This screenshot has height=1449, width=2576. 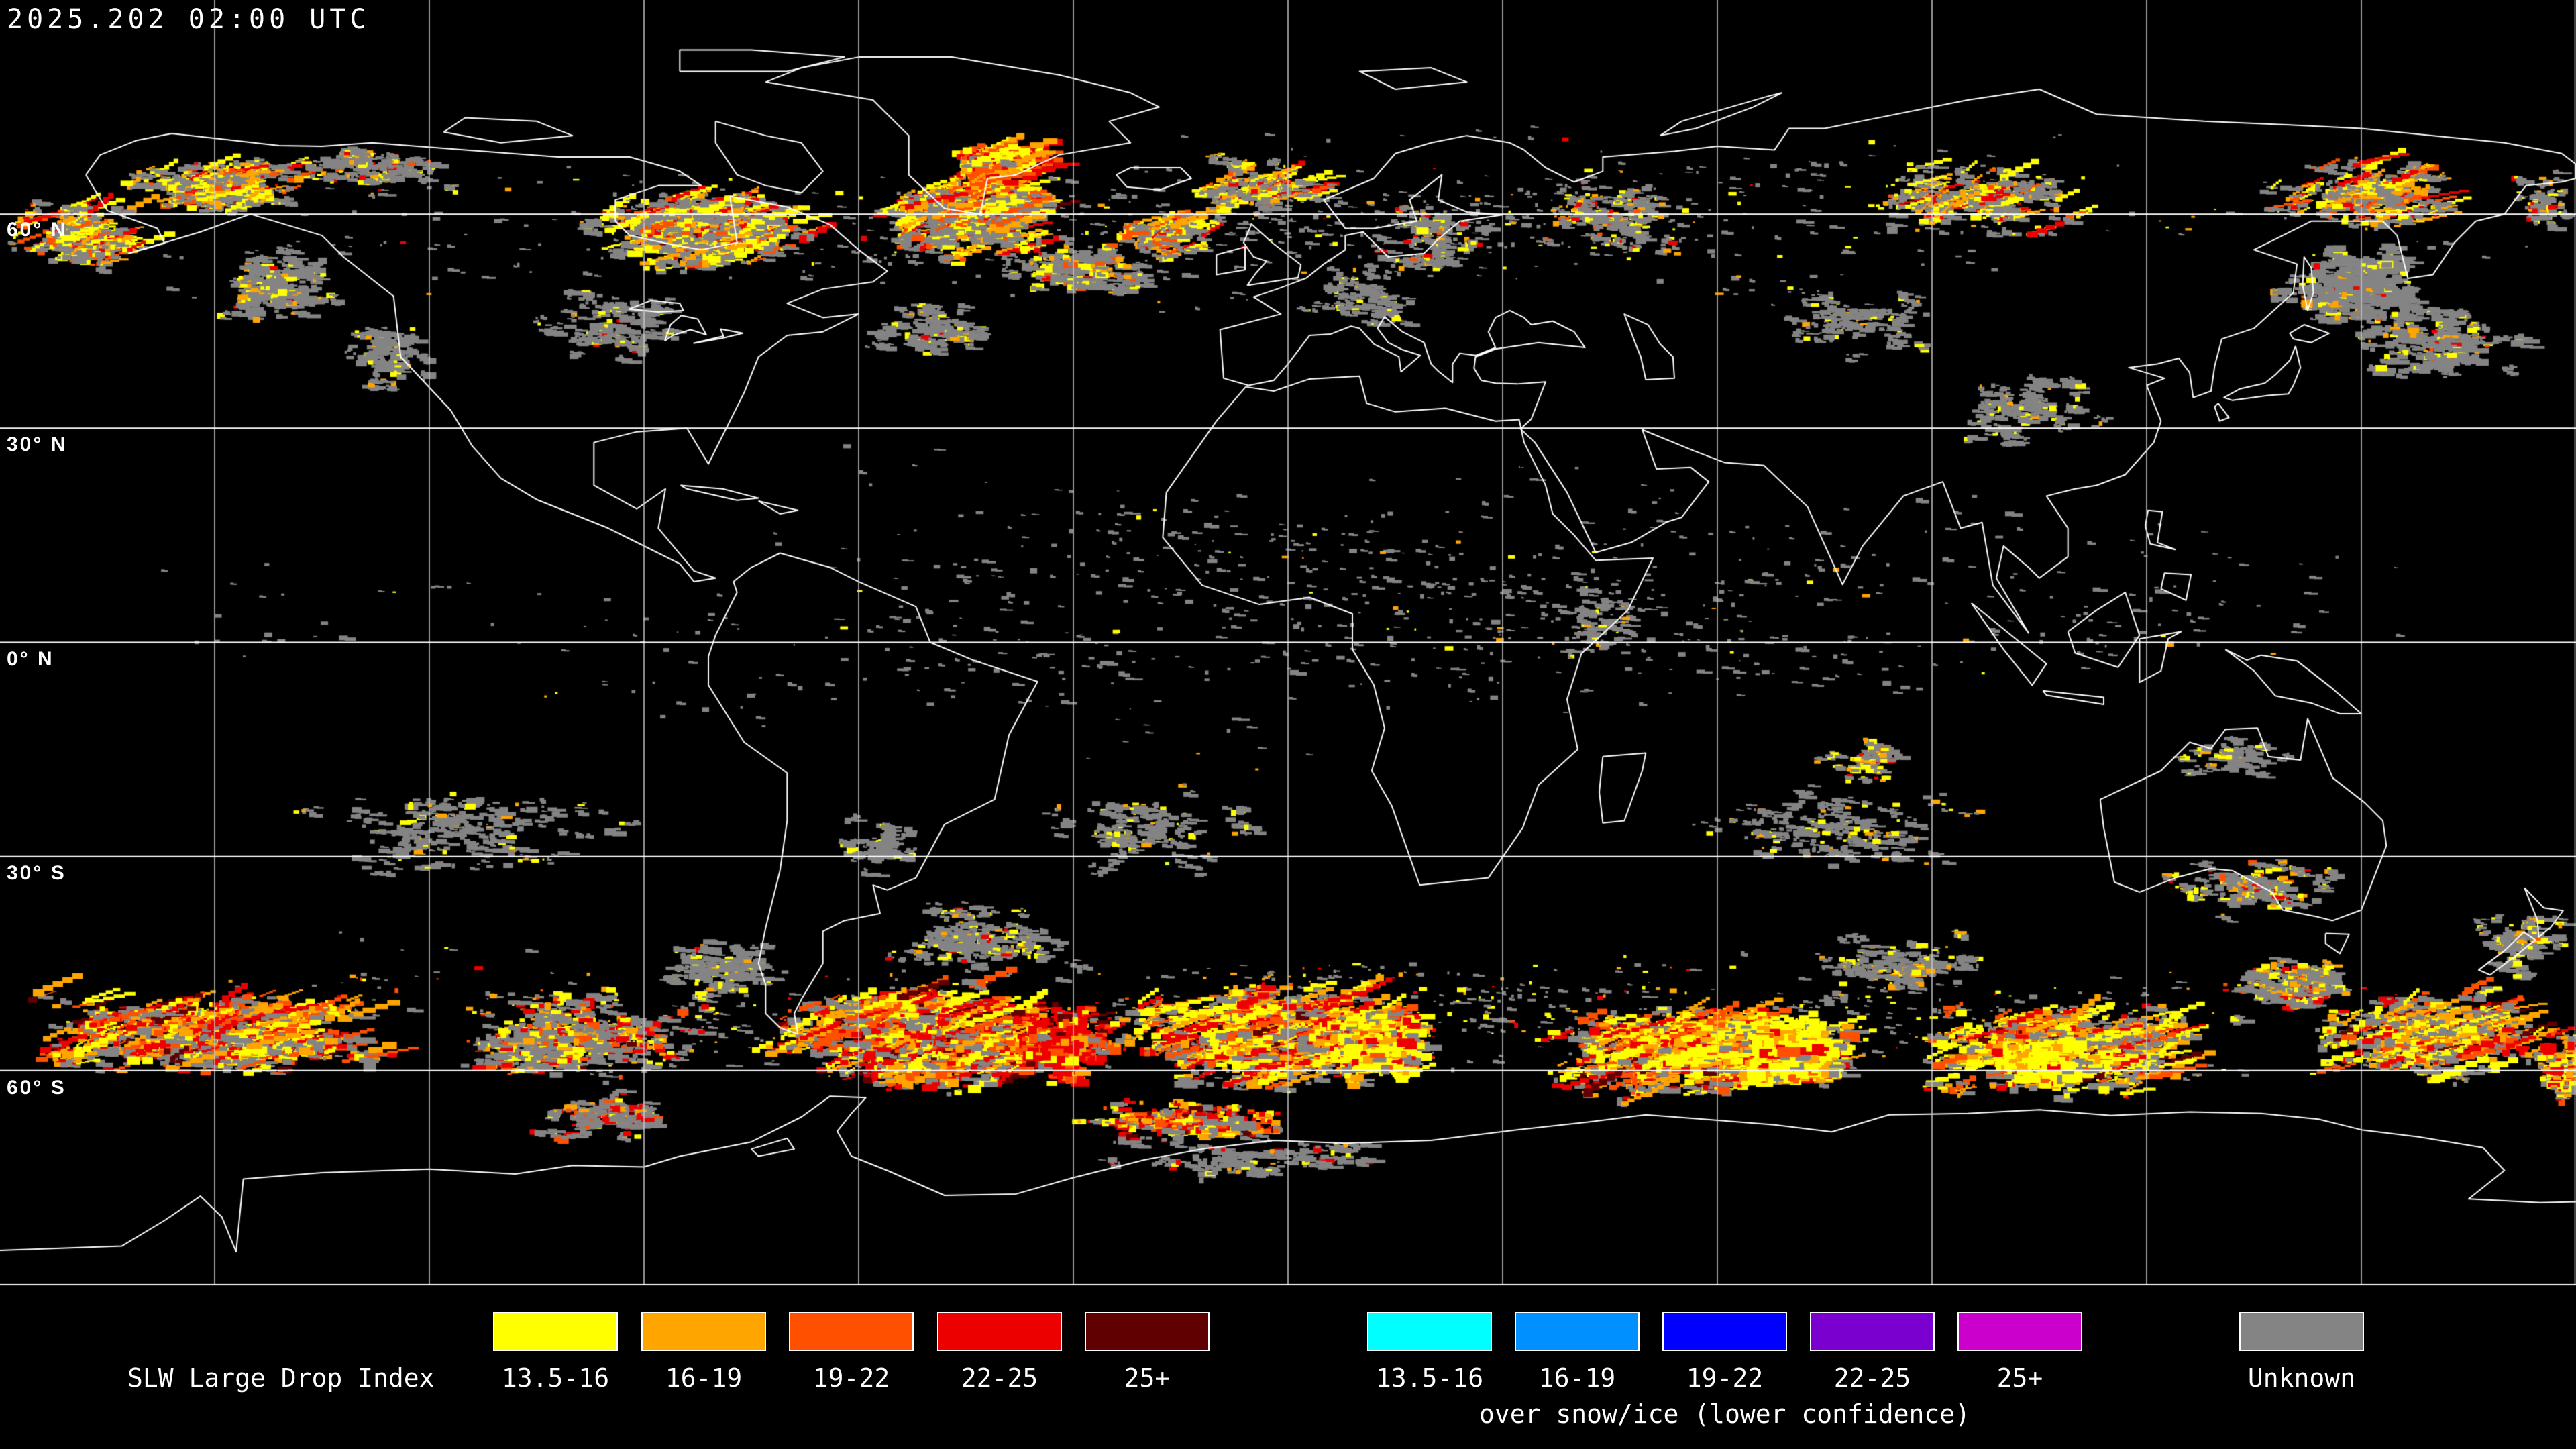 What do you see at coordinates (555, 1378) in the screenshot?
I see `legend-label-13.5-16: 13.5-16` at bounding box center [555, 1378].